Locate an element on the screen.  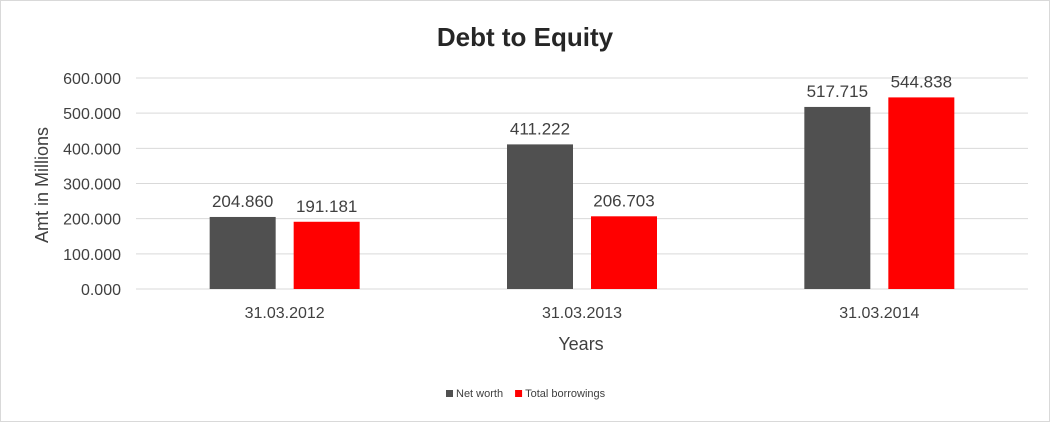
chart-title: Debt to Equity is located at coordinates (525, 37).